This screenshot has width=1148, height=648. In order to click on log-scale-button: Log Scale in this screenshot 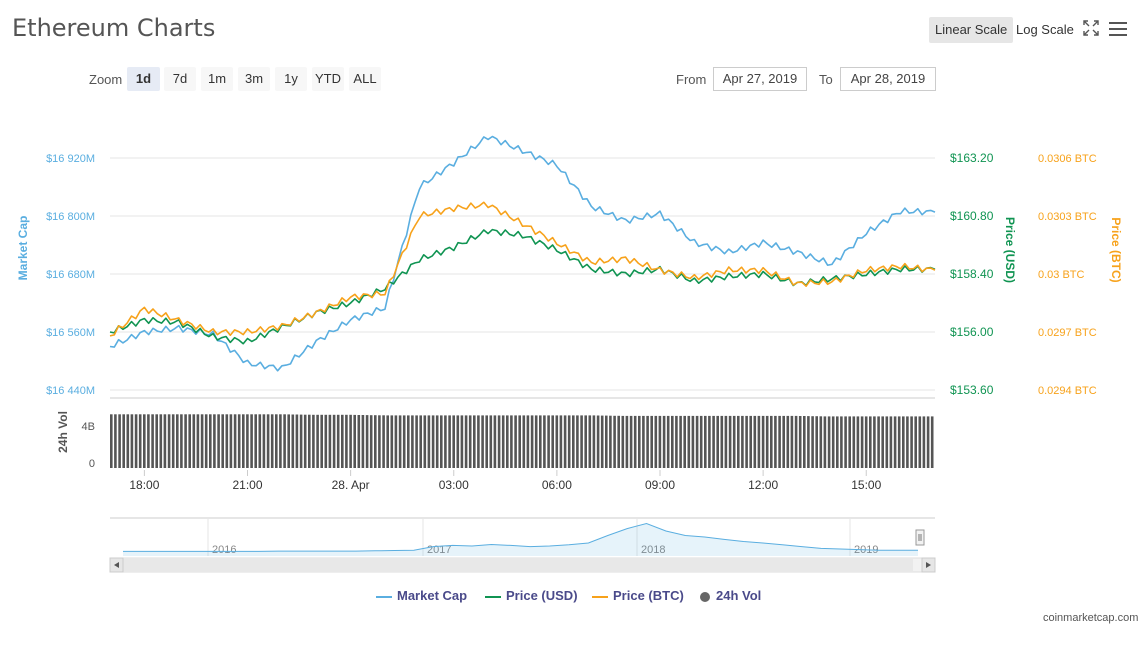, I will do `click(1045, 29)`.